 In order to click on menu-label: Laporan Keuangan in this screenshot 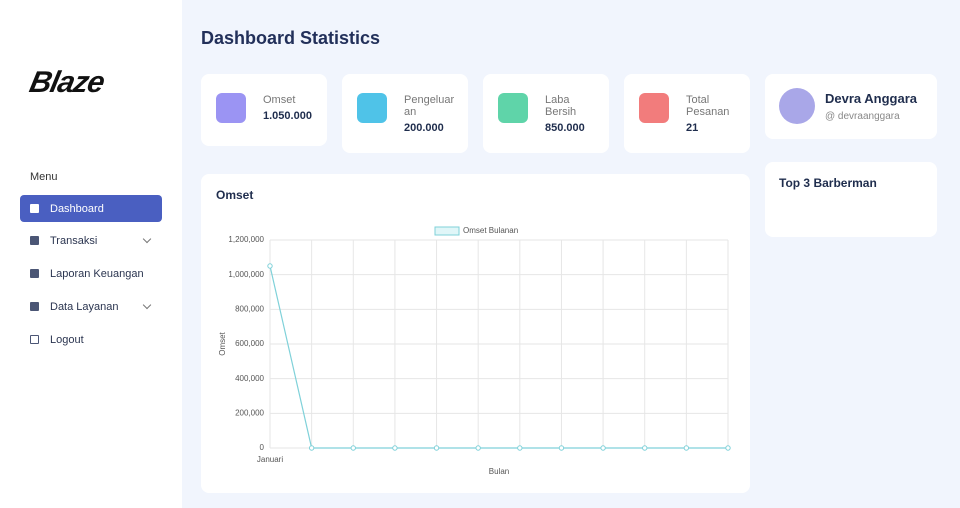, I will do `click(97, 273)`.